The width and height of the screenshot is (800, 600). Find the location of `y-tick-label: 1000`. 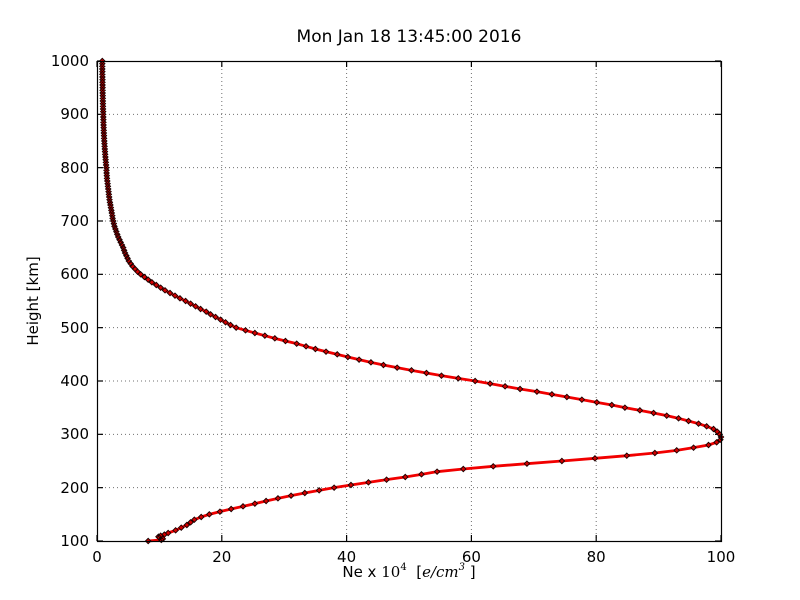

y-tick-label: 1000 is located at coordinates (69, 61).